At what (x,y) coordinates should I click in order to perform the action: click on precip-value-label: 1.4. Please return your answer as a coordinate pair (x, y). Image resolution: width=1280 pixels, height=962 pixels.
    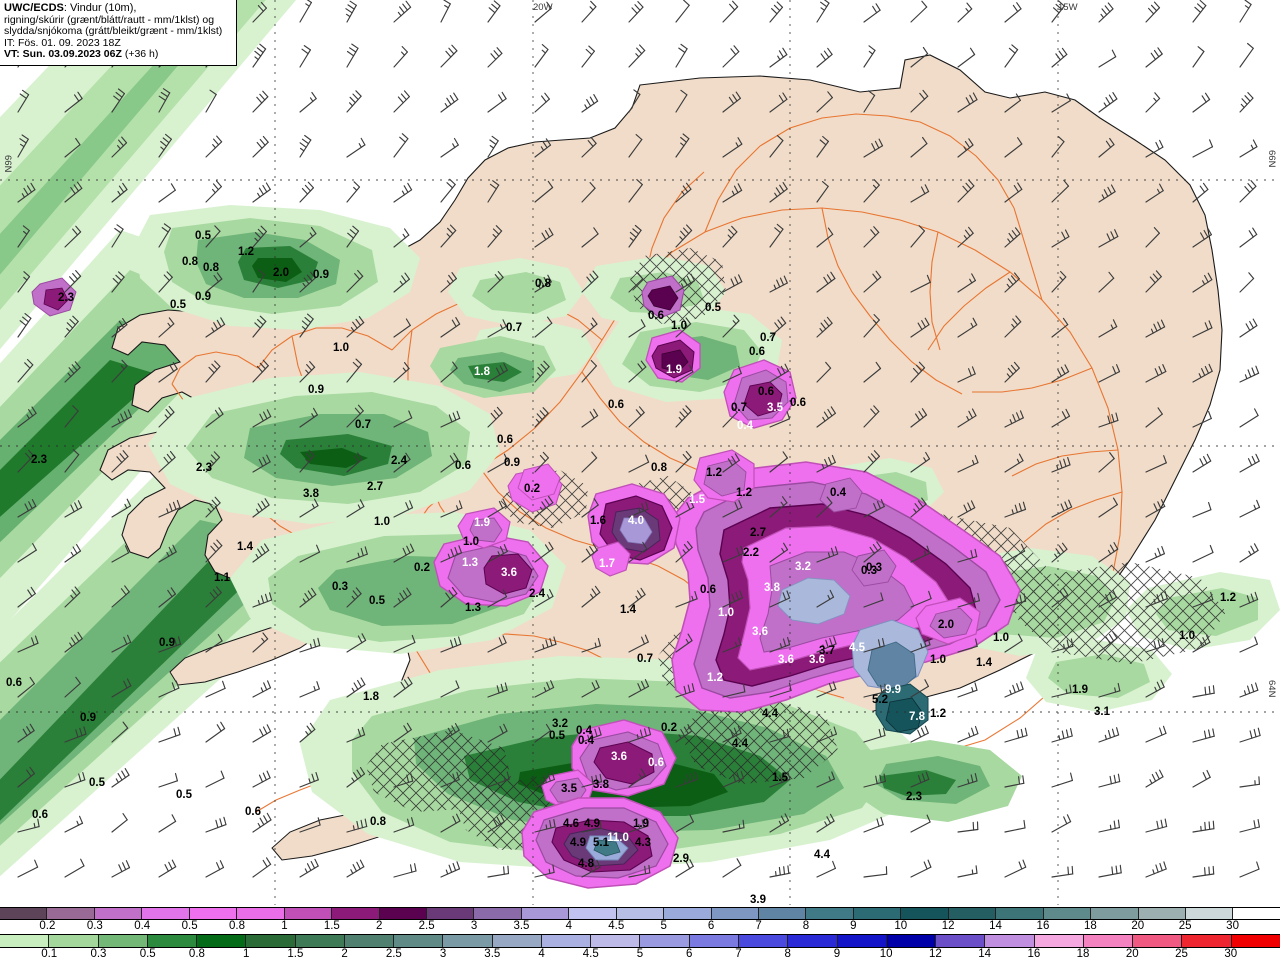
    Looking at the image, I should click on (245, 547).